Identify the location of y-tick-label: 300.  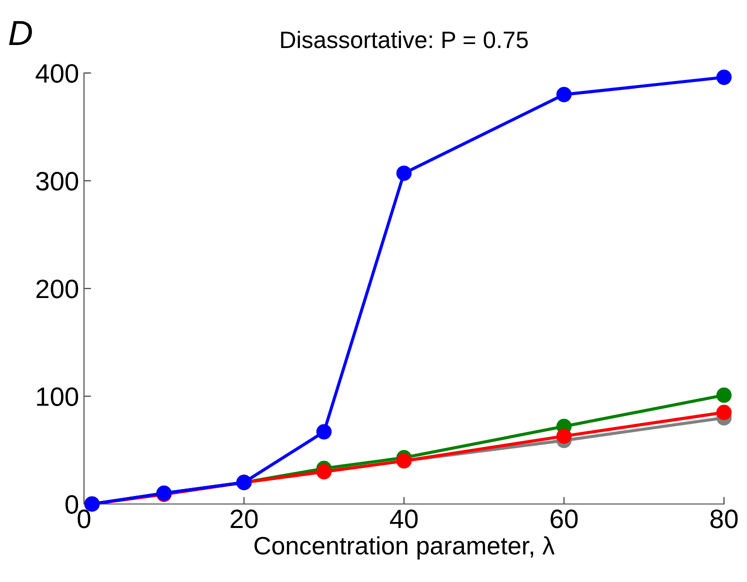
(57, 181).